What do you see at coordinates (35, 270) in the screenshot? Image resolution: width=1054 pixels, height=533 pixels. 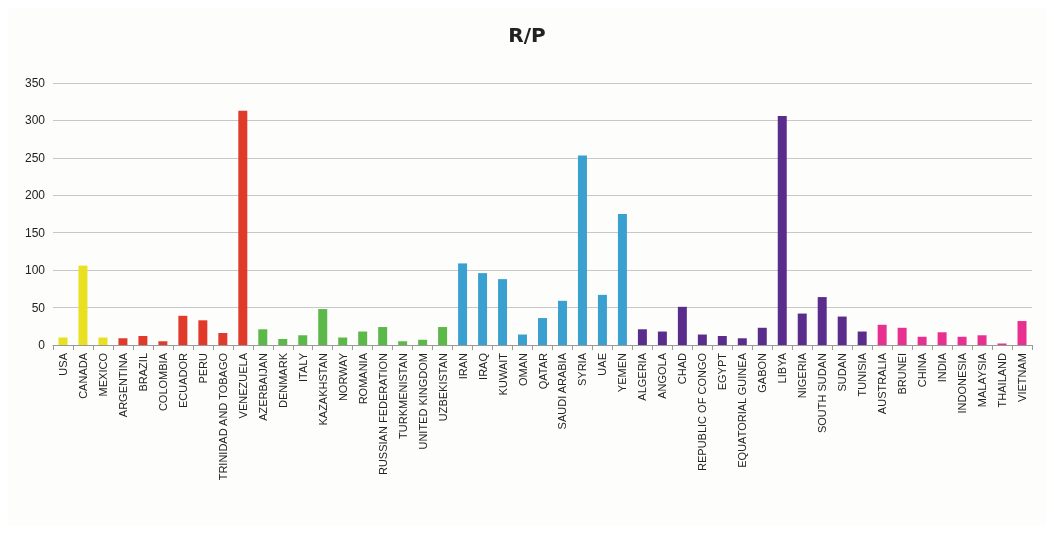 I see `y-tick-label: 100` at bounding box center [35, 270].